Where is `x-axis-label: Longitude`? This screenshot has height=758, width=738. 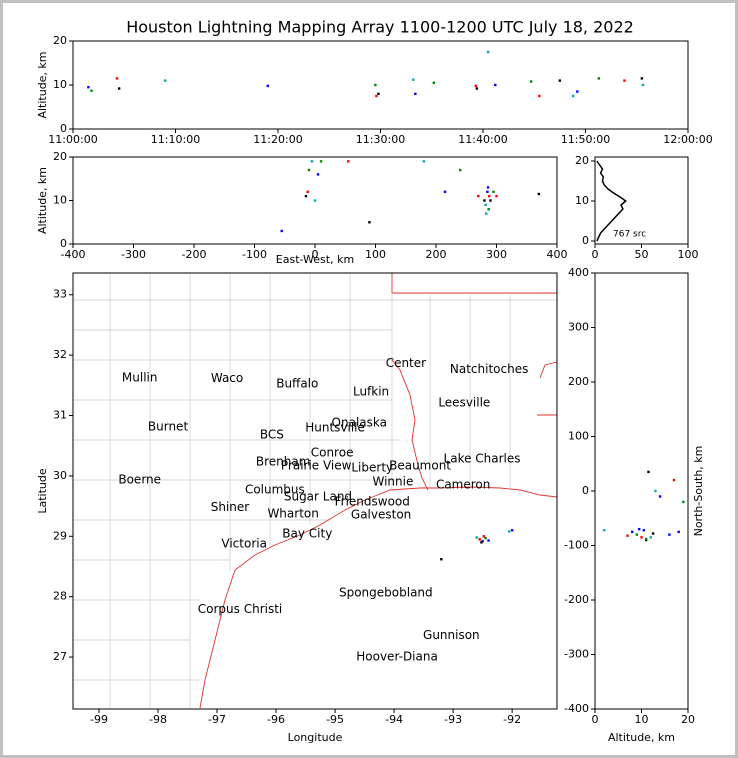
x-axis-label: Longitude is located at coordinates (315, 737).